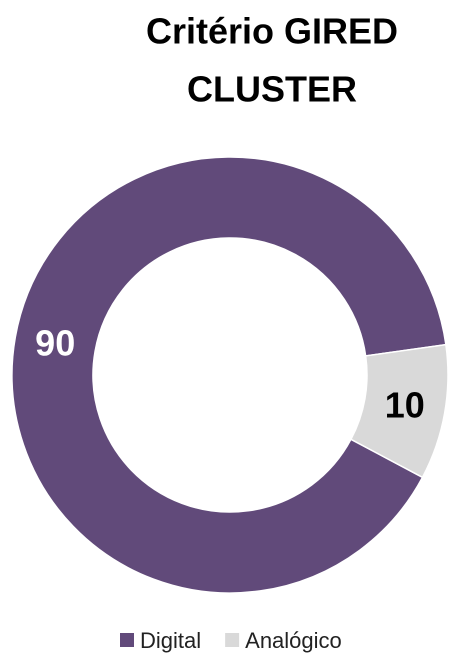  What do you see at coordinates (272, 31) in the screenshot?
I see `chart-title: Critério GIRED` at bounding box center [272, 31].